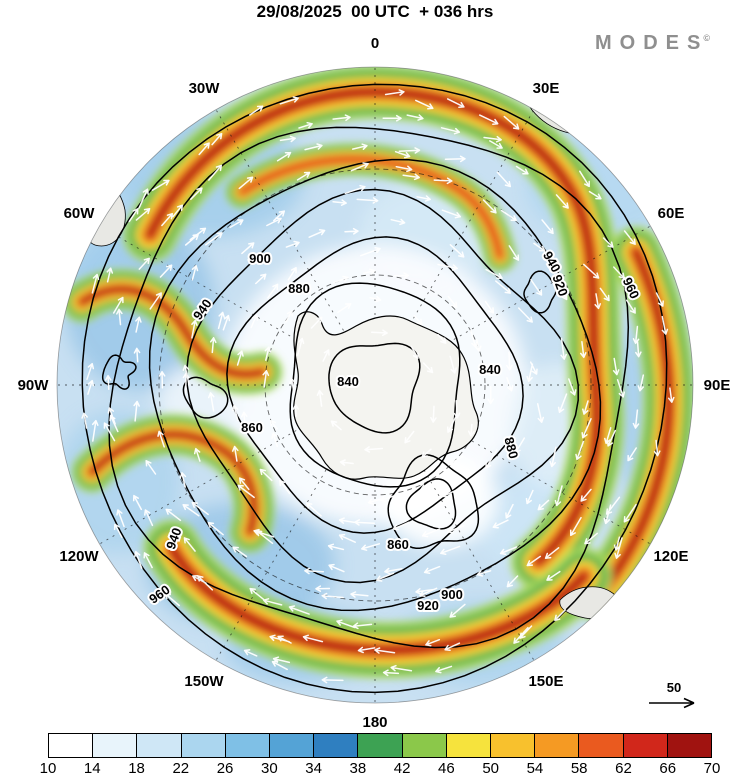 The width and height of the screenshot is (750, 782). What do you see at coordinates (668, 768) in the screenshot?
I see `colorbar-tick-label: 66` at bounding box center [668, 768].